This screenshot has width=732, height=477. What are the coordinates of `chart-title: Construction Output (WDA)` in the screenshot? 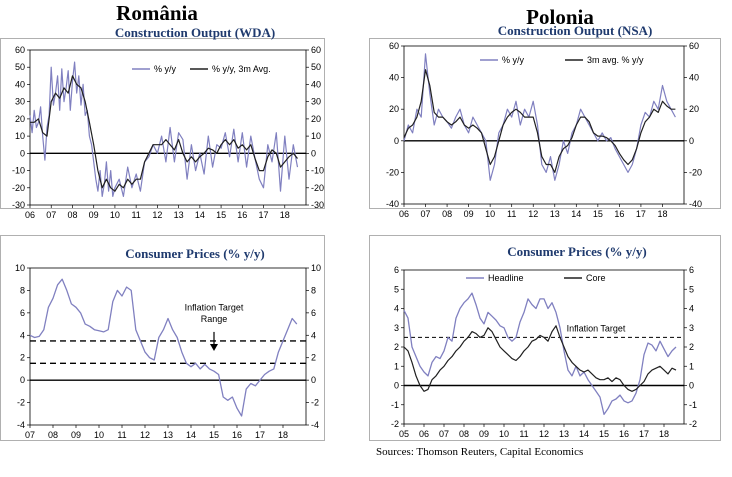 It's located at (195, 32).